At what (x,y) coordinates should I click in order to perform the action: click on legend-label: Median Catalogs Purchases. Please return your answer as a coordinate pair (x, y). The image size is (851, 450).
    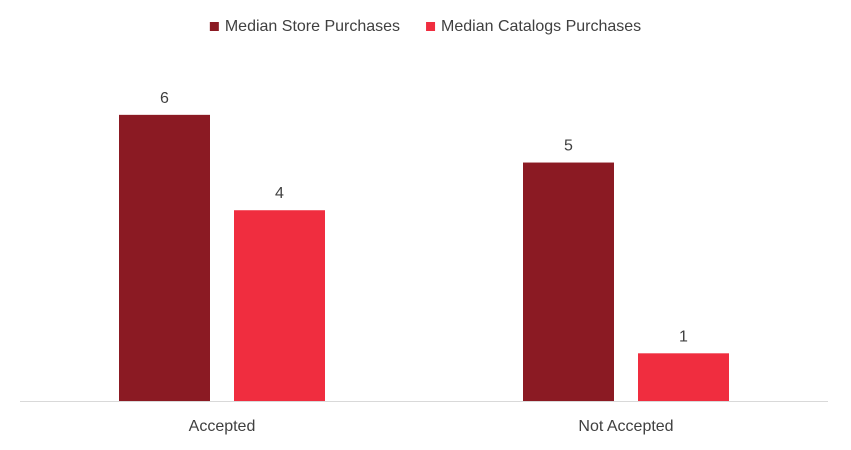
    Looking at the image, I should click on (541, 26).